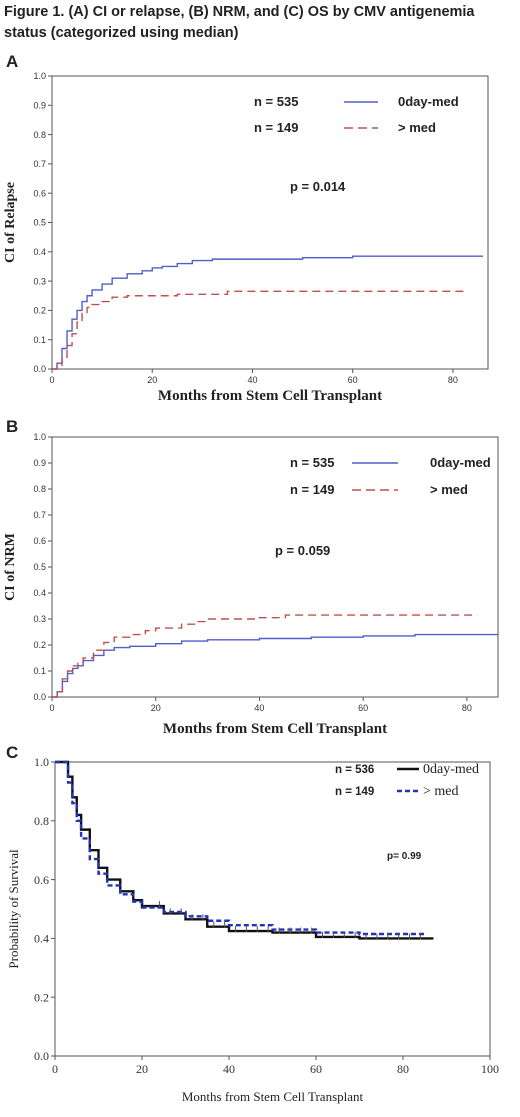  Describe the element at coordinates (12, 426) in the screenshot. I see `panel-b-letter: B` at that location.